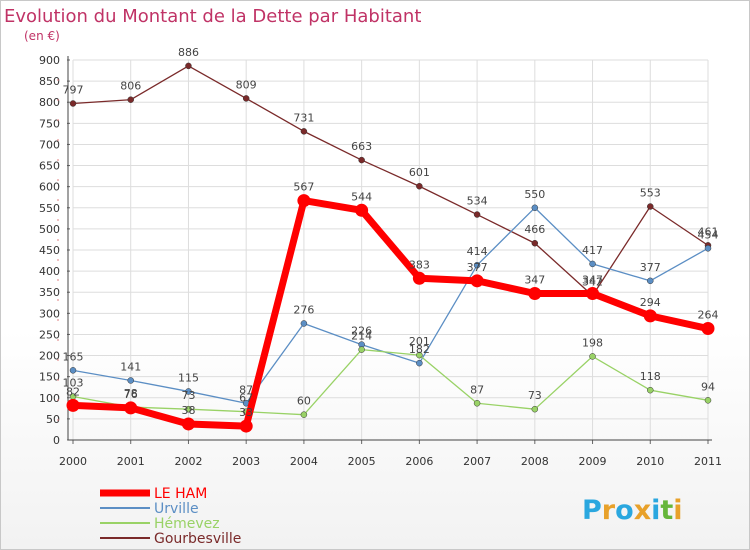 The width and height of the screenshot is (750, 550). What do you see at coordinates (361, 196) in the screenshot?
I see `data-label-le-ham: 544` at bounding box center [361, 196].